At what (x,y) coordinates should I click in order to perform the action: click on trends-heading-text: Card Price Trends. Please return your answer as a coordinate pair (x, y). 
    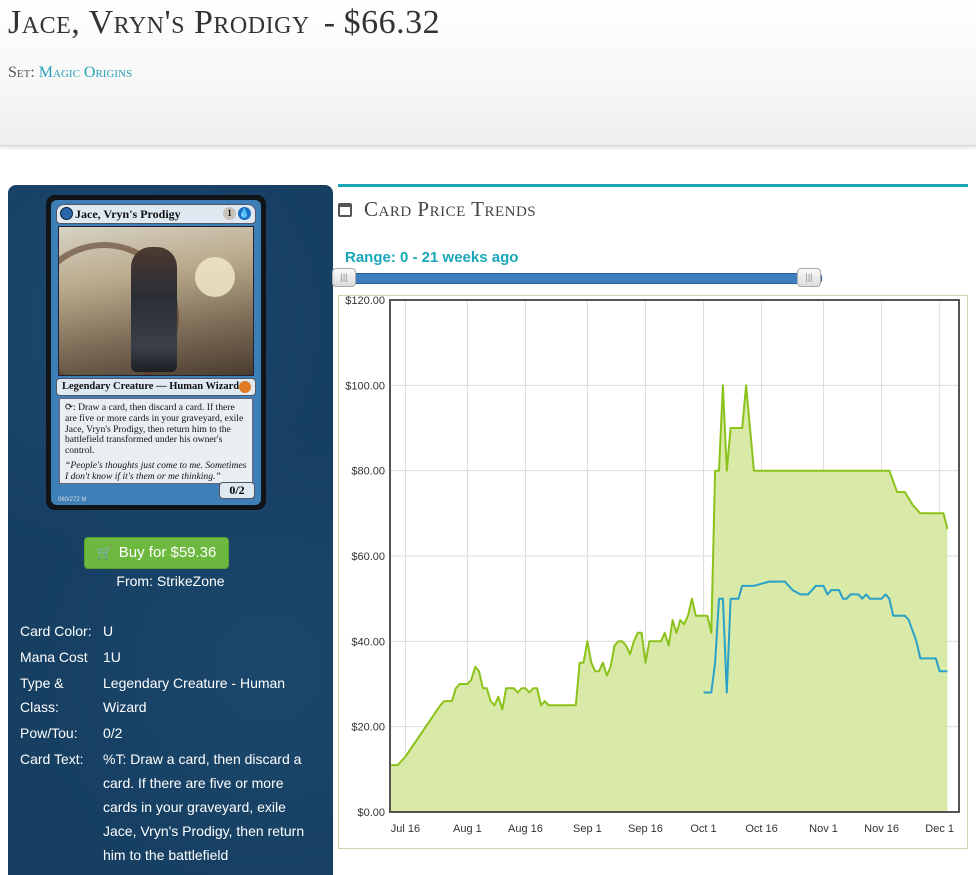
    Looking at the image, I should click on (450, 209).